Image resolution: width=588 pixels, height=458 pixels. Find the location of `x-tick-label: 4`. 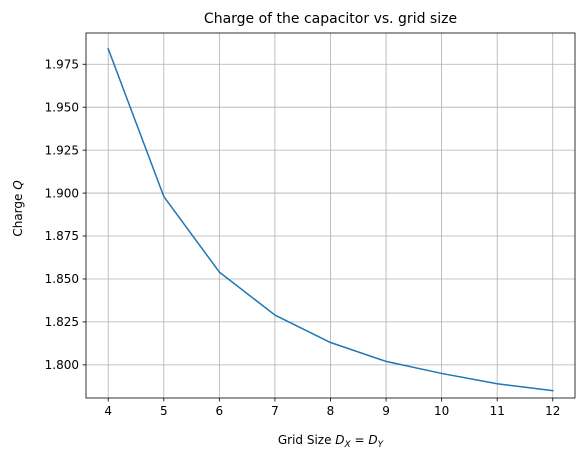

x-tick-label: 4 is located at coordinates (108, 411).